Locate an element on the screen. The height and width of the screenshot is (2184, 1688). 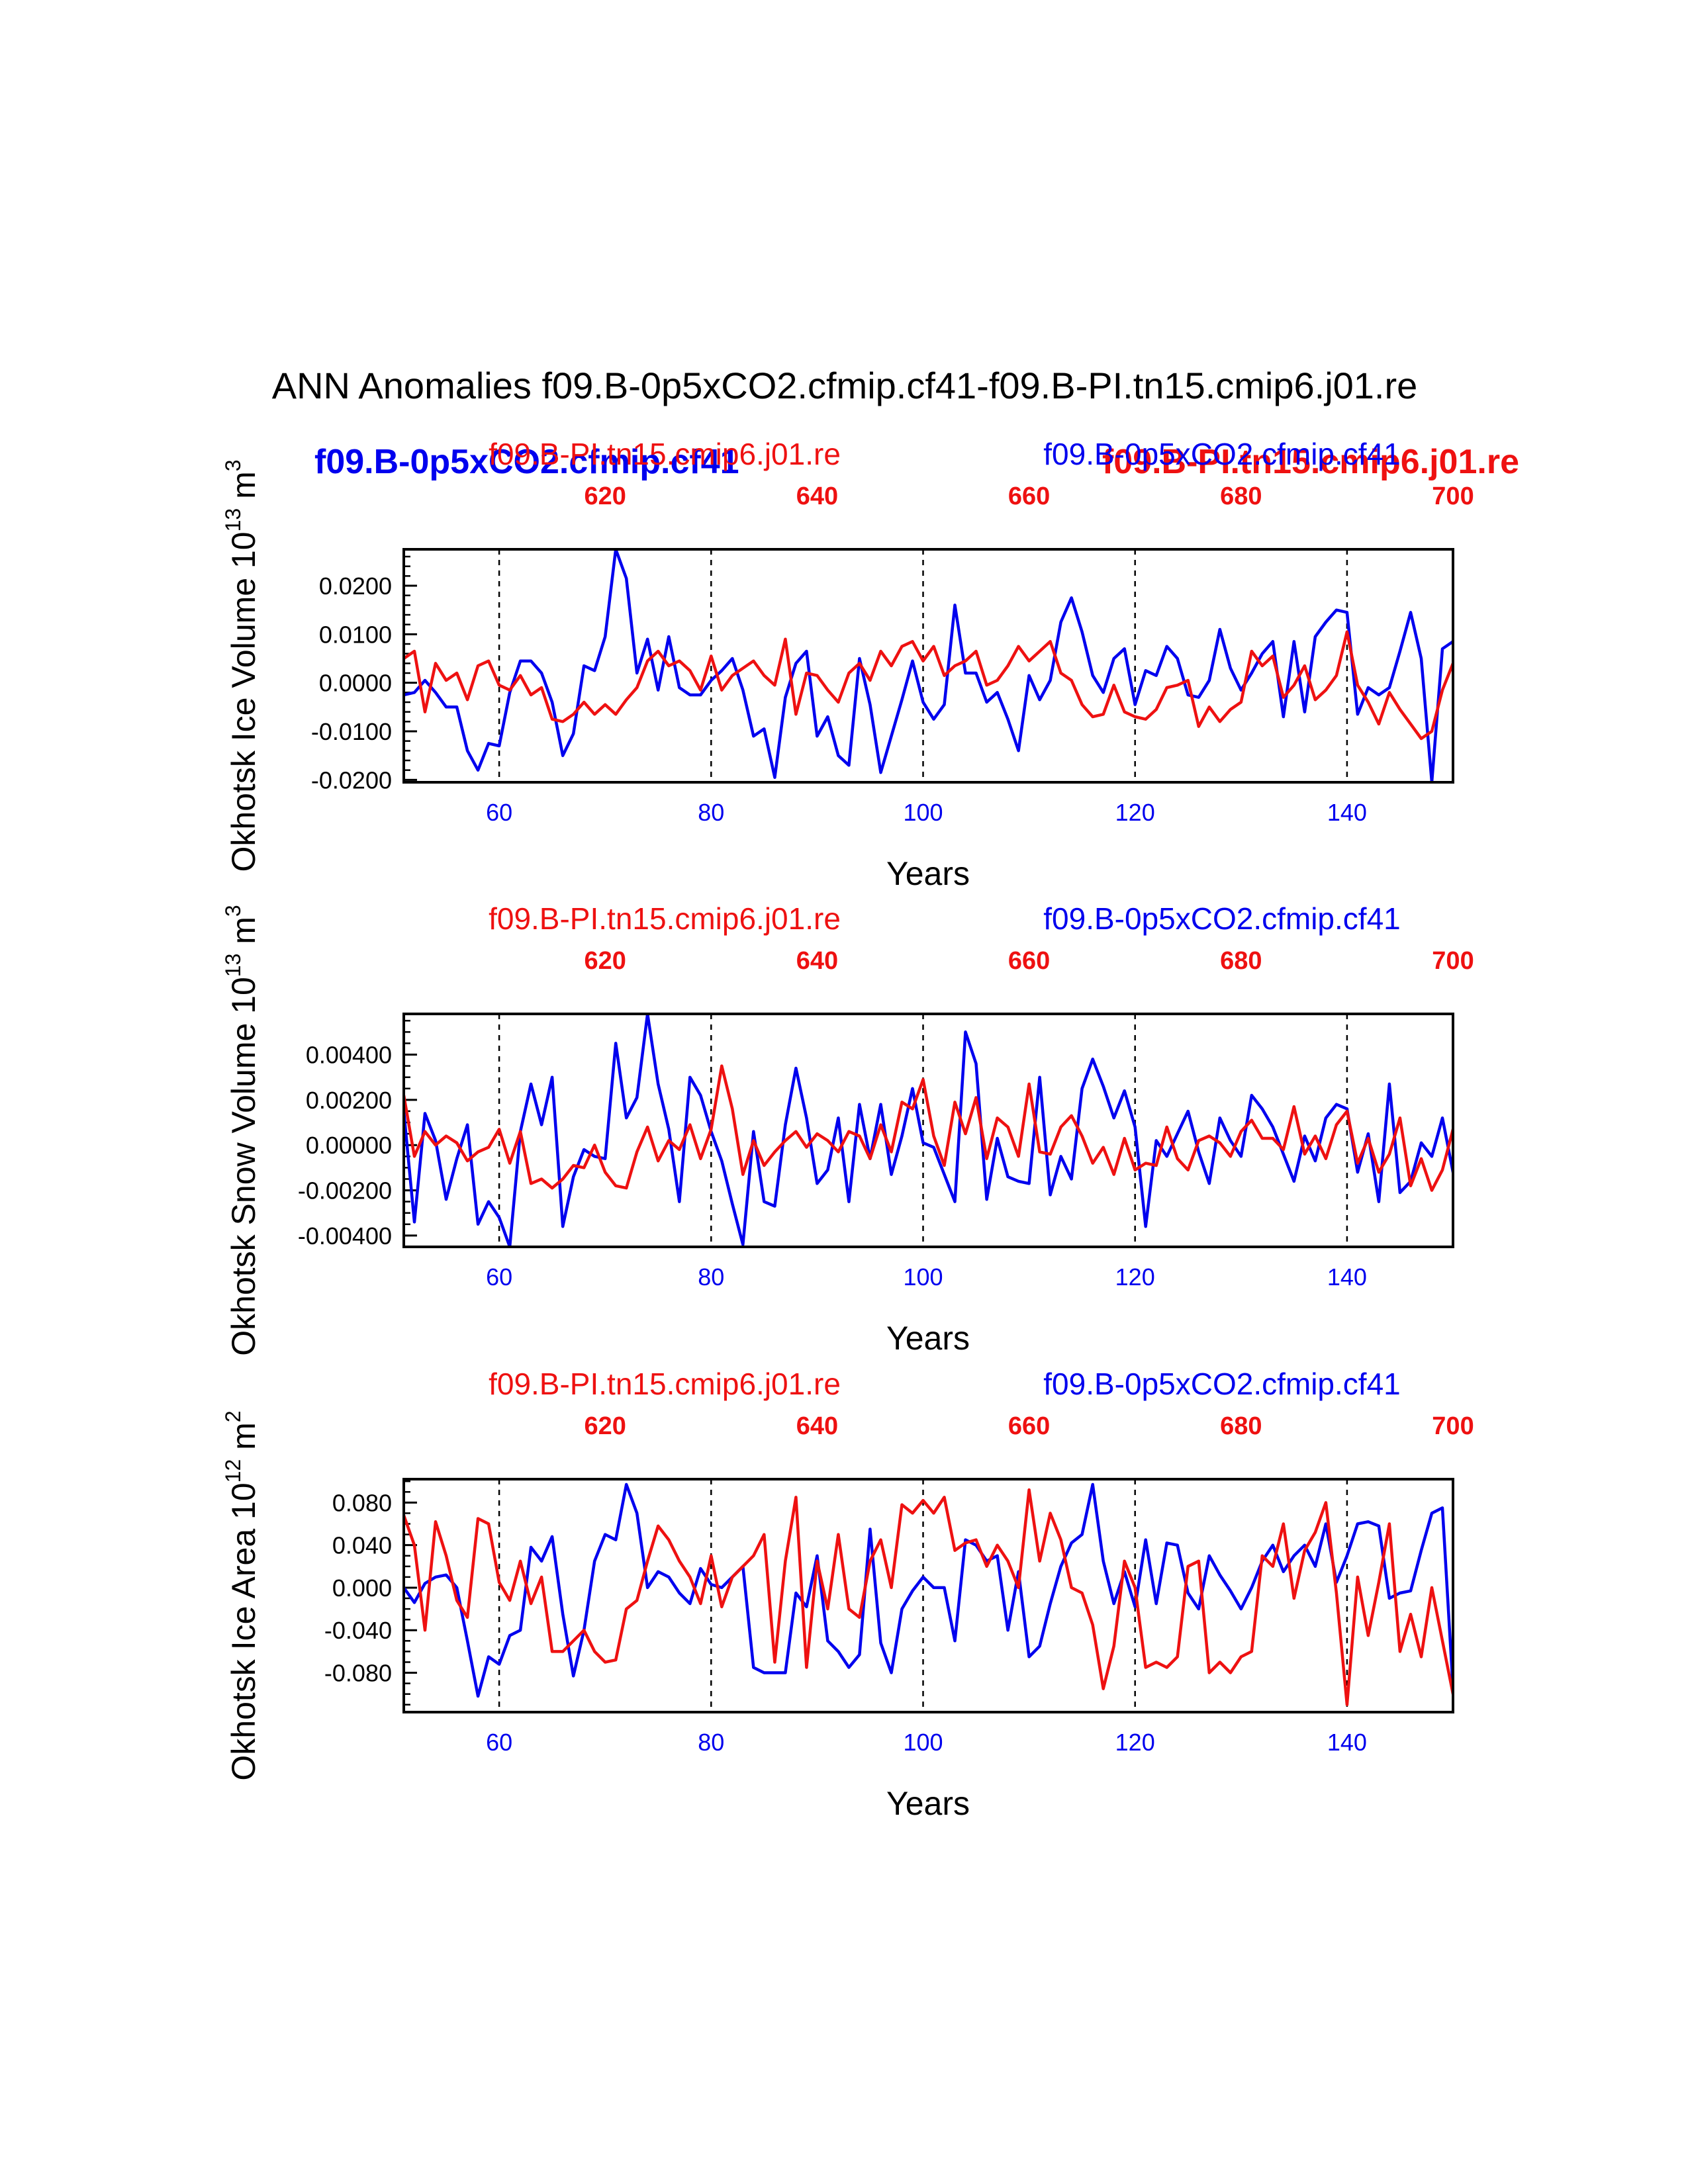
y-tick-label: 0.0100 is located at coordinates (355, 634).